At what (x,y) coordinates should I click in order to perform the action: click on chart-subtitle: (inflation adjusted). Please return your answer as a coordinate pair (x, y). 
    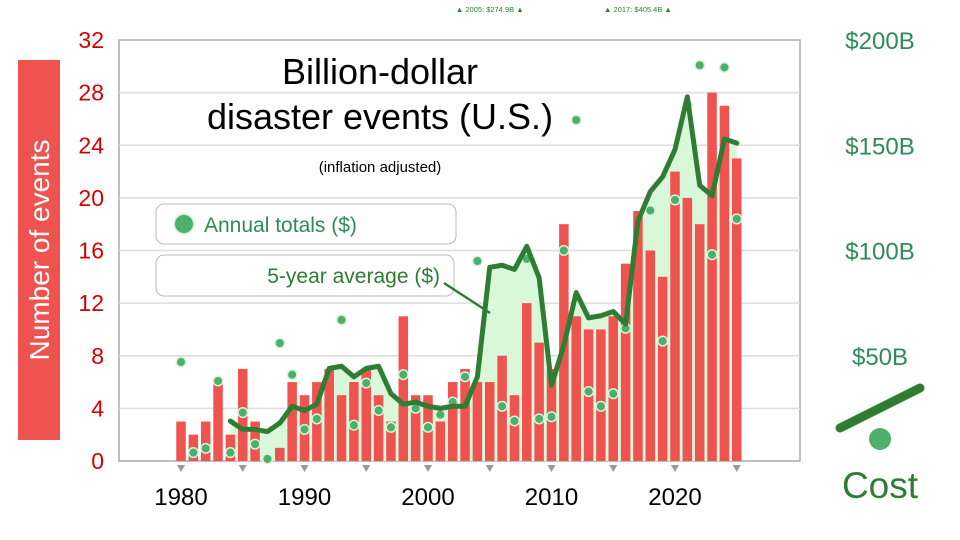
    Looking at the image, I should click on (380, 167).